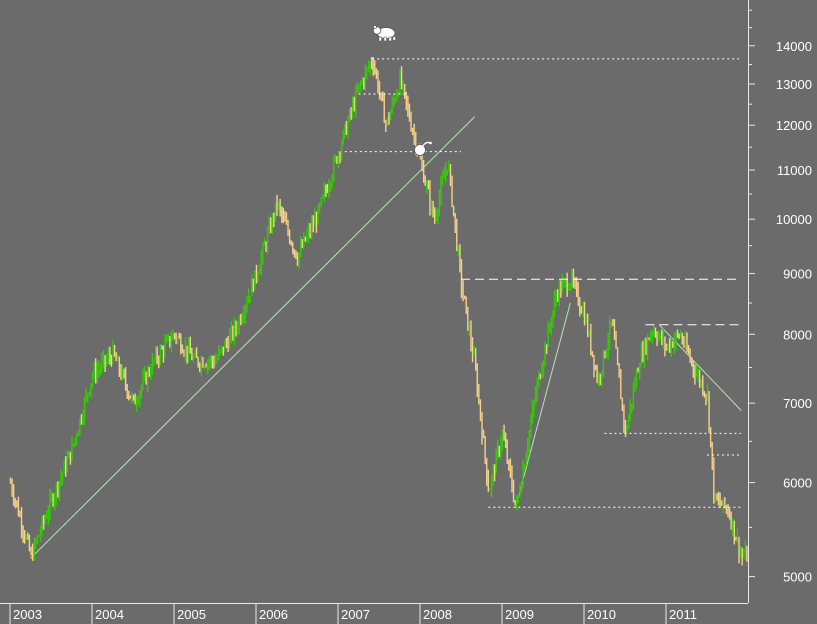 This screenshot has width=817, height=624. Describe the element at coordinates (783, 614) in the screenshot. I see `axis-corner` at that location.